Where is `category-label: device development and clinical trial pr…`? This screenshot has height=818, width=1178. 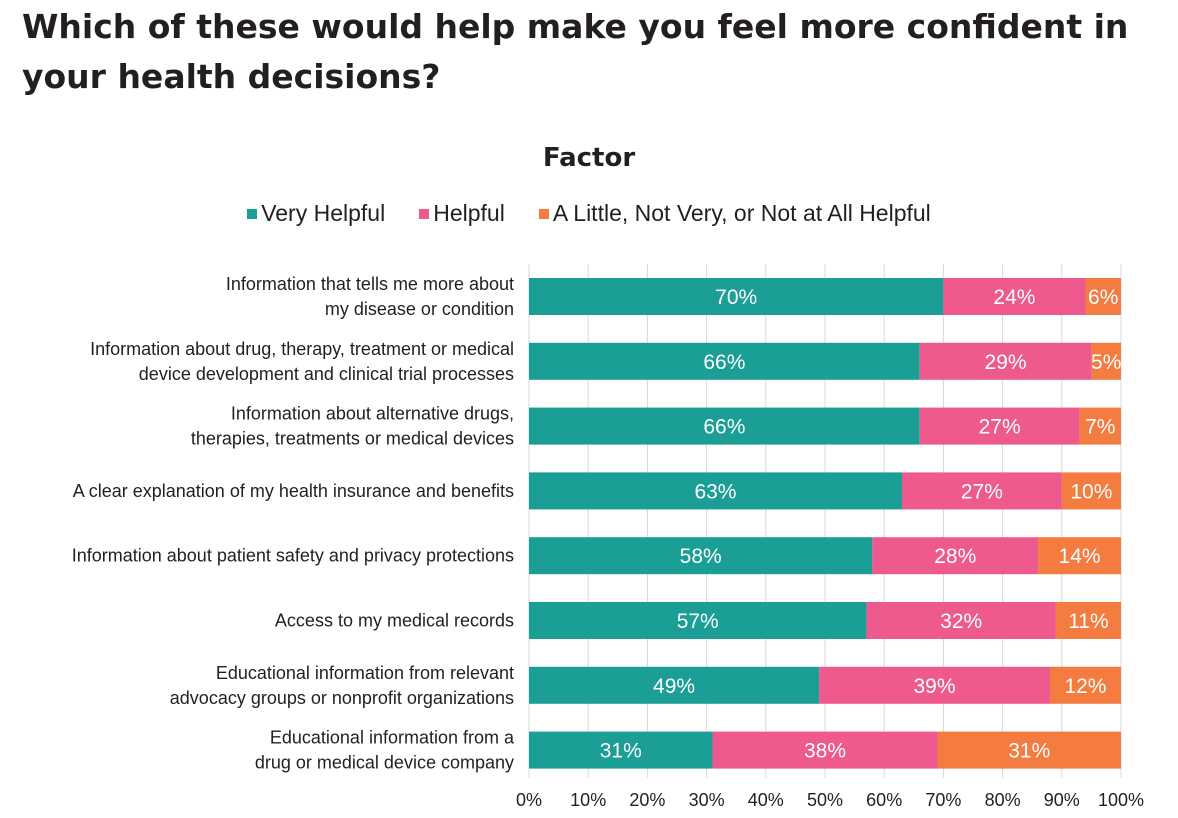 category-label: device development and clinical trial pr… is located at coordinates (326, 374).